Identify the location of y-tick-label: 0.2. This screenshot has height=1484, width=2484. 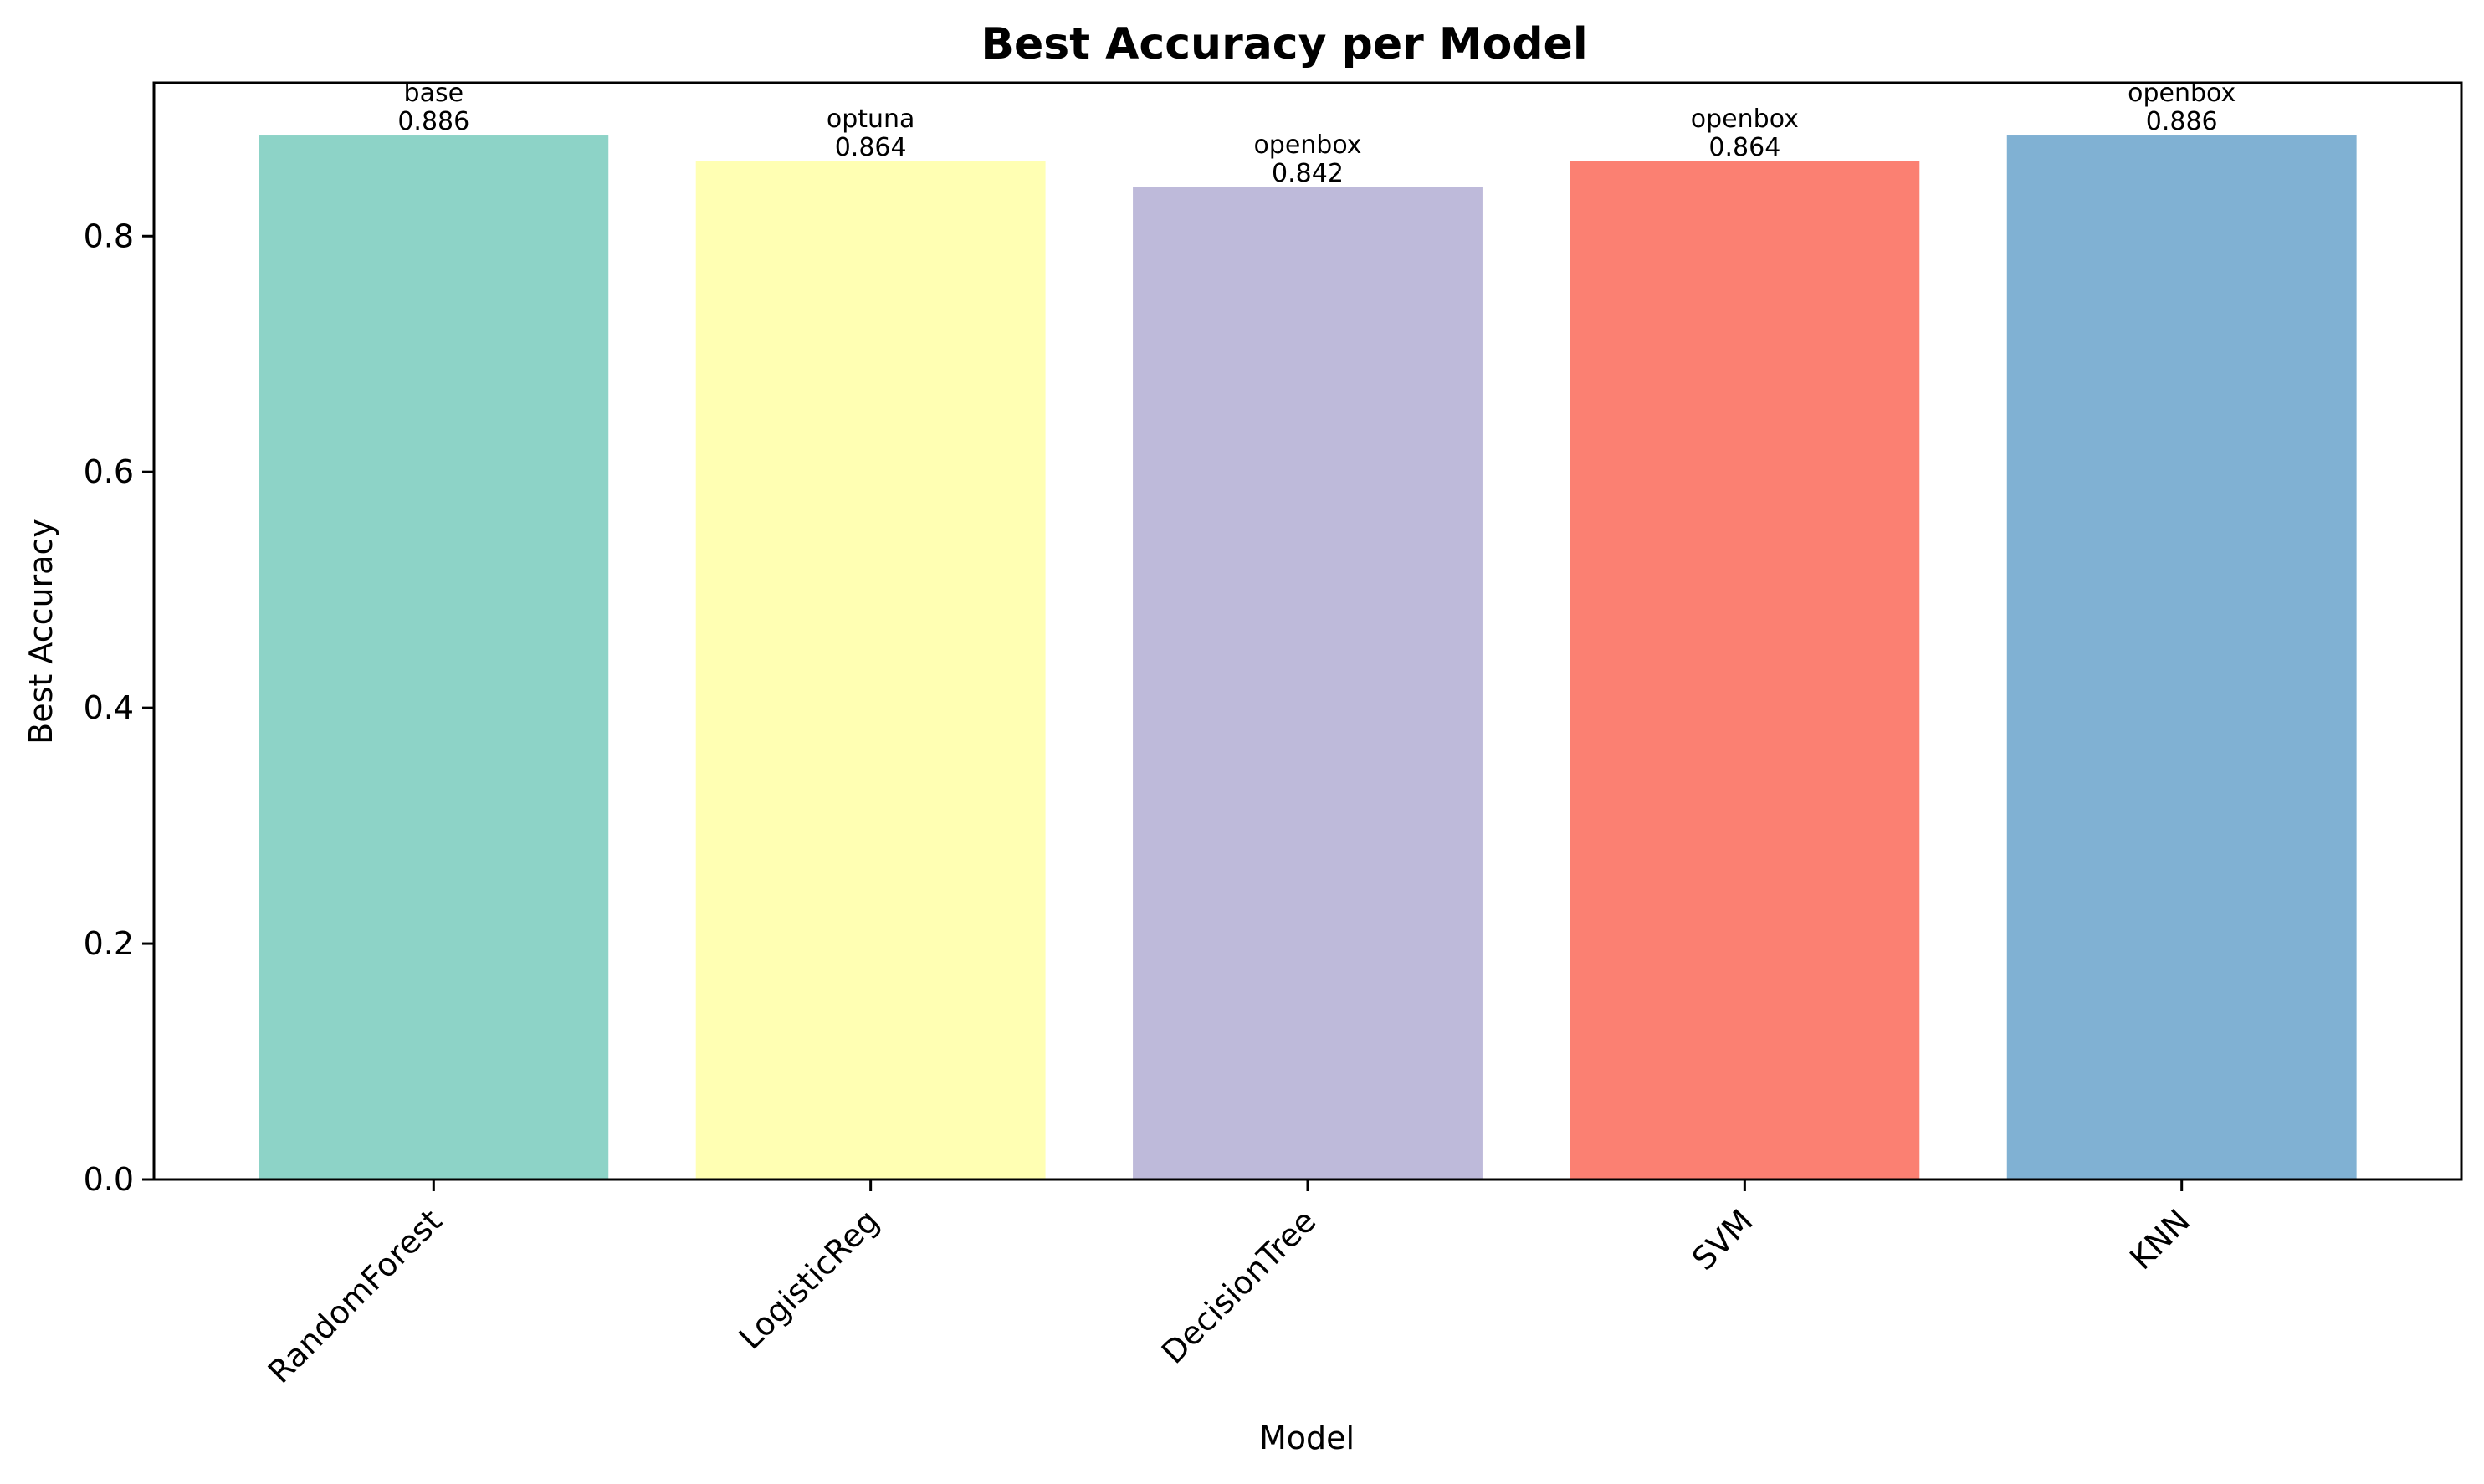
(109, 943).